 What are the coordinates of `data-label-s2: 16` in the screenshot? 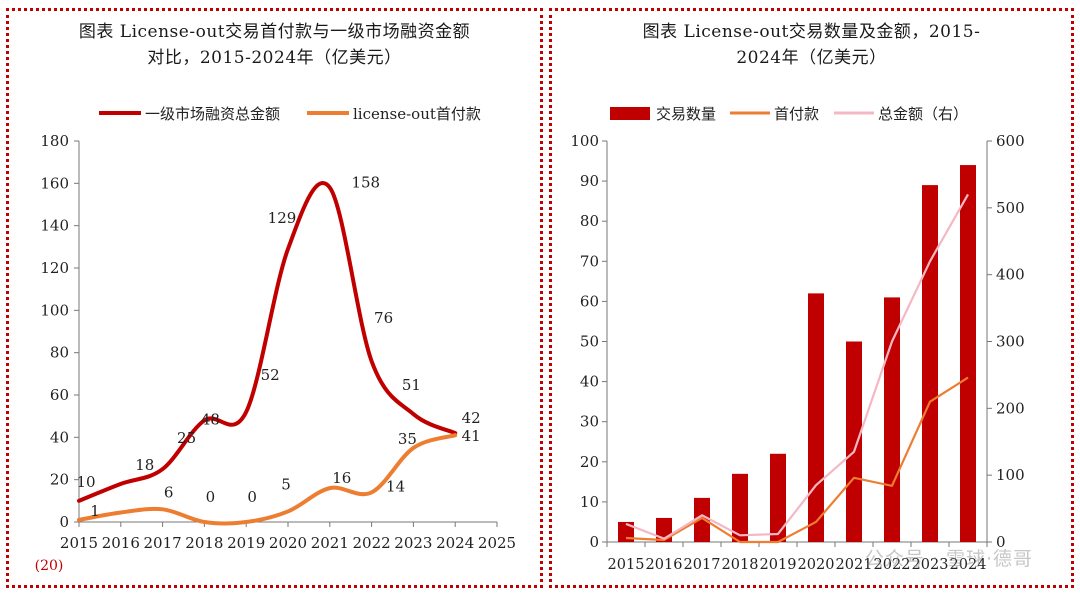 It's located at (341, 478).